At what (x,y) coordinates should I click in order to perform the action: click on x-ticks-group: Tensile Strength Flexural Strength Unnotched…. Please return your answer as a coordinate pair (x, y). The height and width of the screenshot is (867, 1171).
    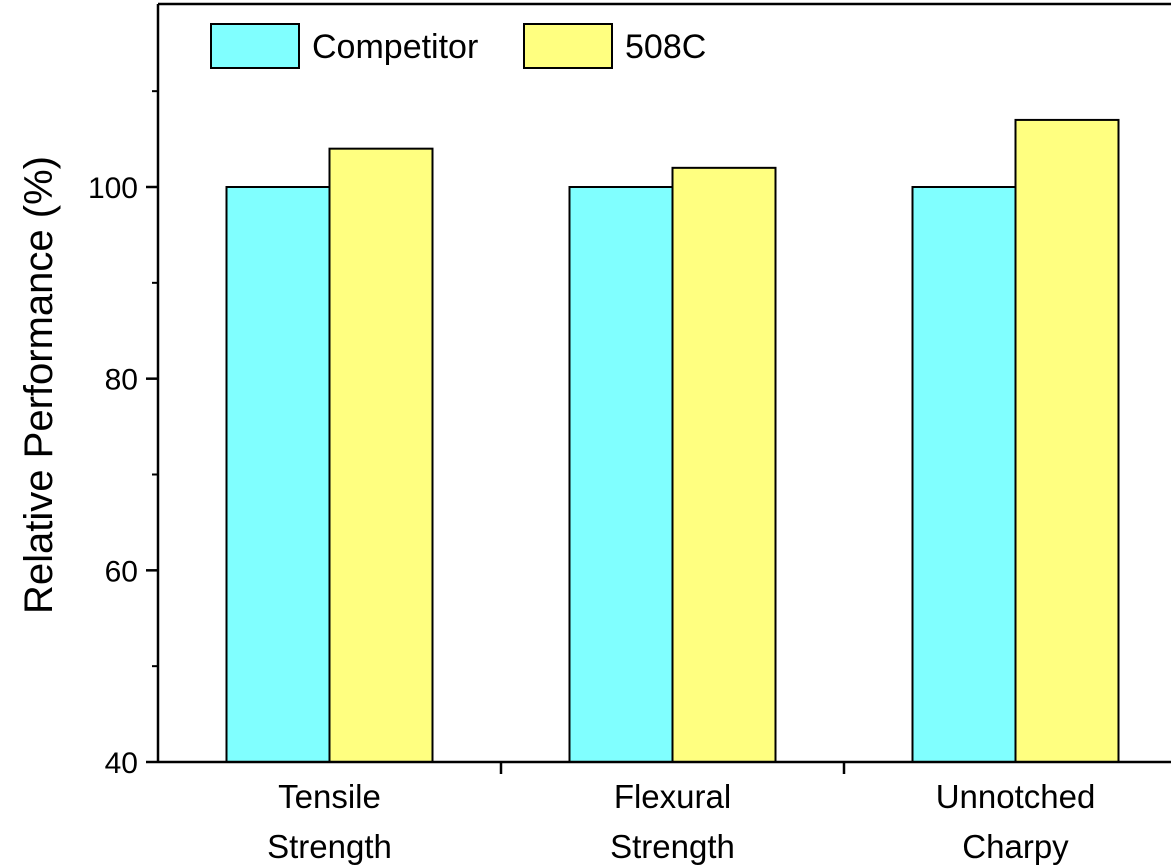
    Looking at the image, I should click on (681, 813).